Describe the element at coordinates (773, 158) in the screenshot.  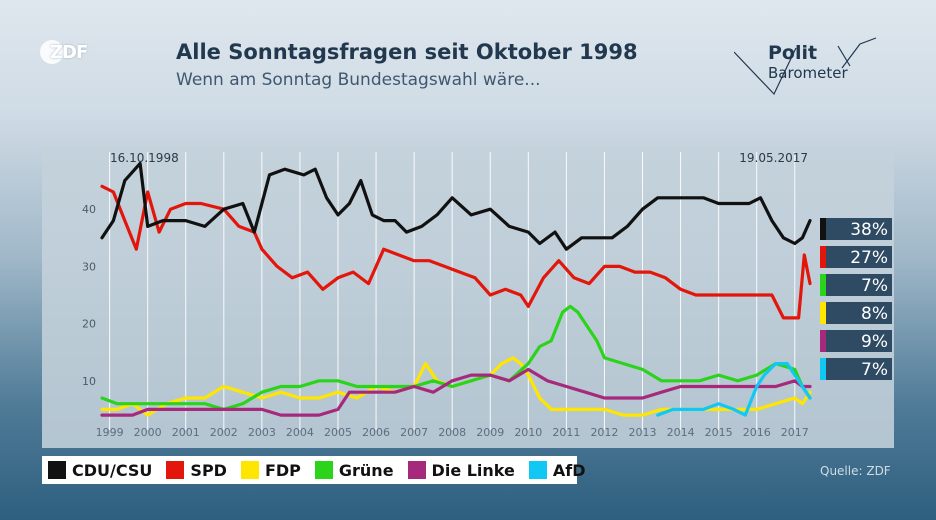
I see `end-date-label: 19.05.2017` at that location.